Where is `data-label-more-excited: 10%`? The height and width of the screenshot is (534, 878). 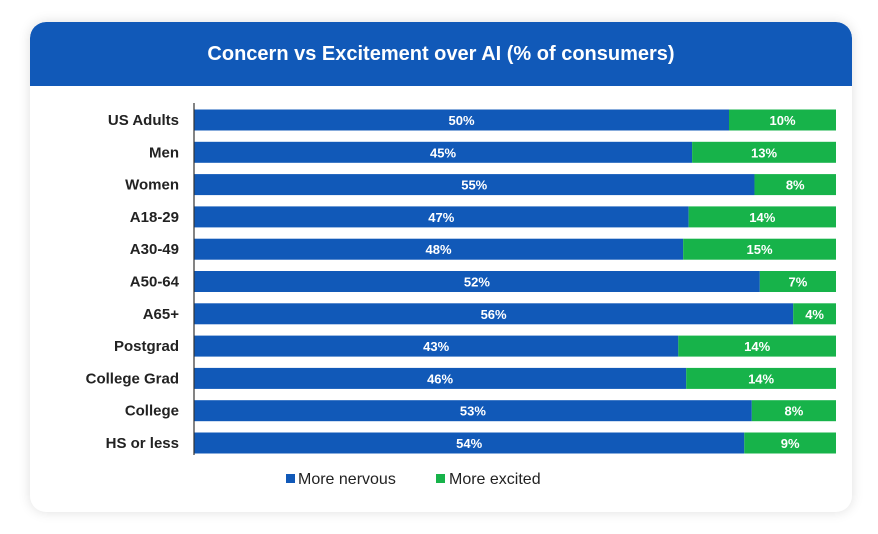
data-label-more-excited: 10% is located at coordinates (782, 120).